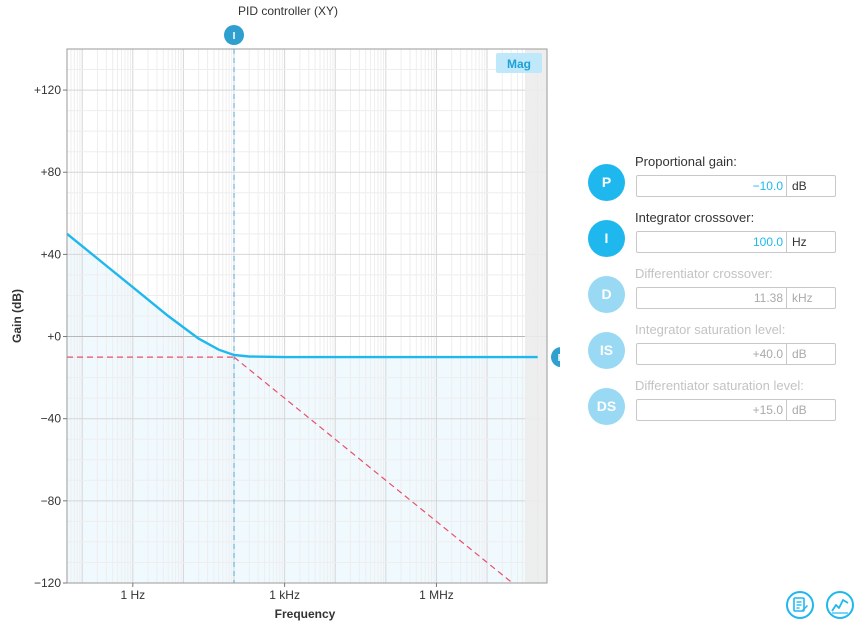  I want to click on y-tick-label: −40, so click(51, 419).